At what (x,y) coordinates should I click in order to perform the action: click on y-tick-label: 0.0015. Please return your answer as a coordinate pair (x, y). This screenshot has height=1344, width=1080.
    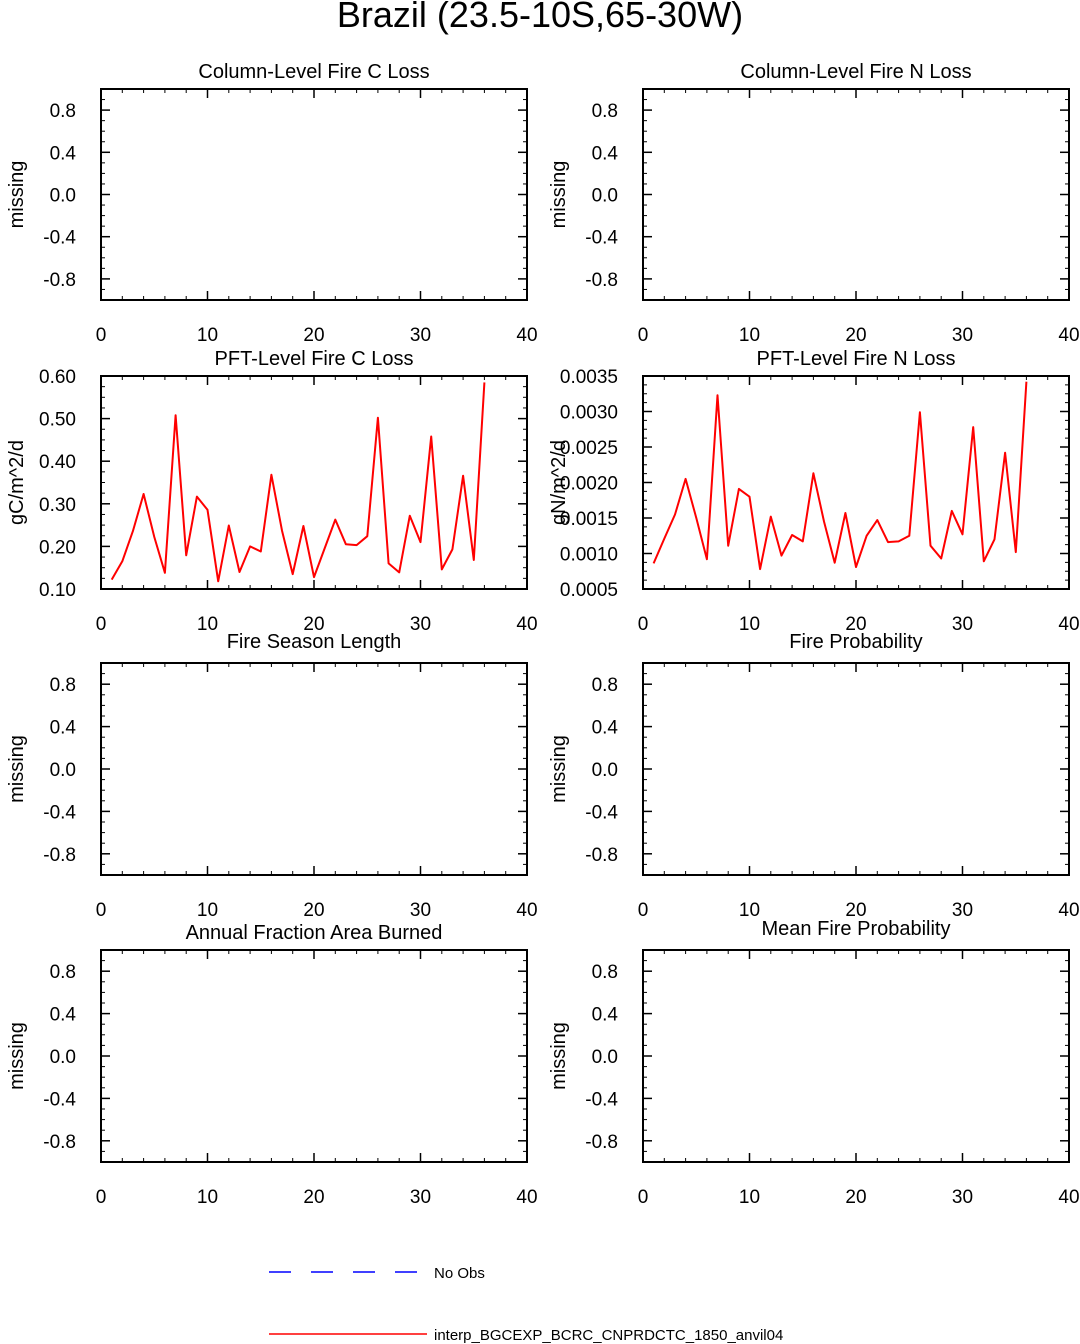
    Looking at the image, I should click on (589, 519).